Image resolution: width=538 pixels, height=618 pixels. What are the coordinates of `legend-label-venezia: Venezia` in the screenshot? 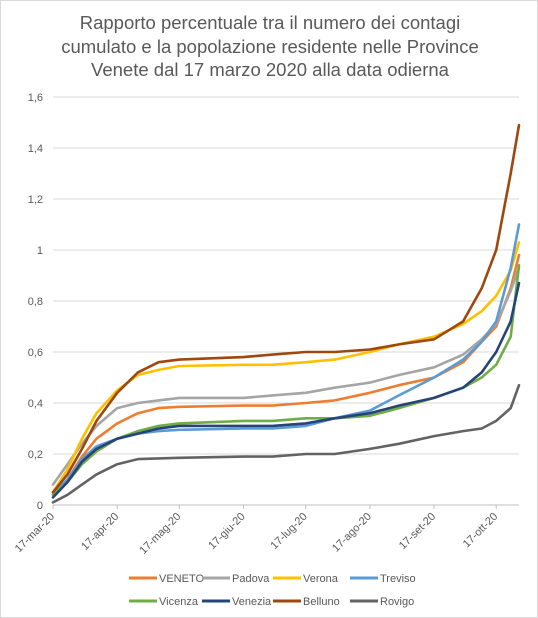 It's located at (252, 602).